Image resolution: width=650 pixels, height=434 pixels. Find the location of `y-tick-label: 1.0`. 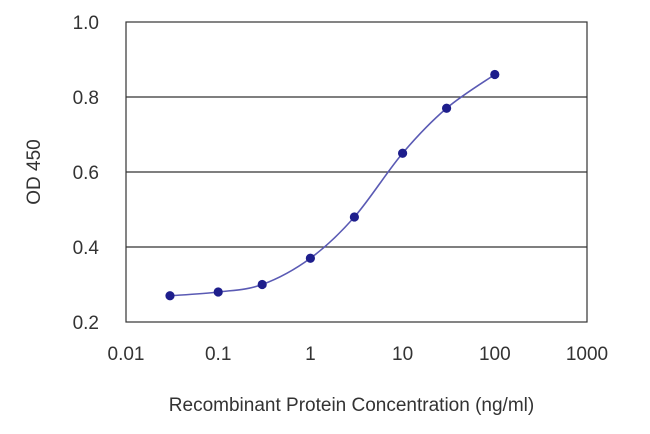

y-tick-label: 1.0 is located at coordinates (86, 23).